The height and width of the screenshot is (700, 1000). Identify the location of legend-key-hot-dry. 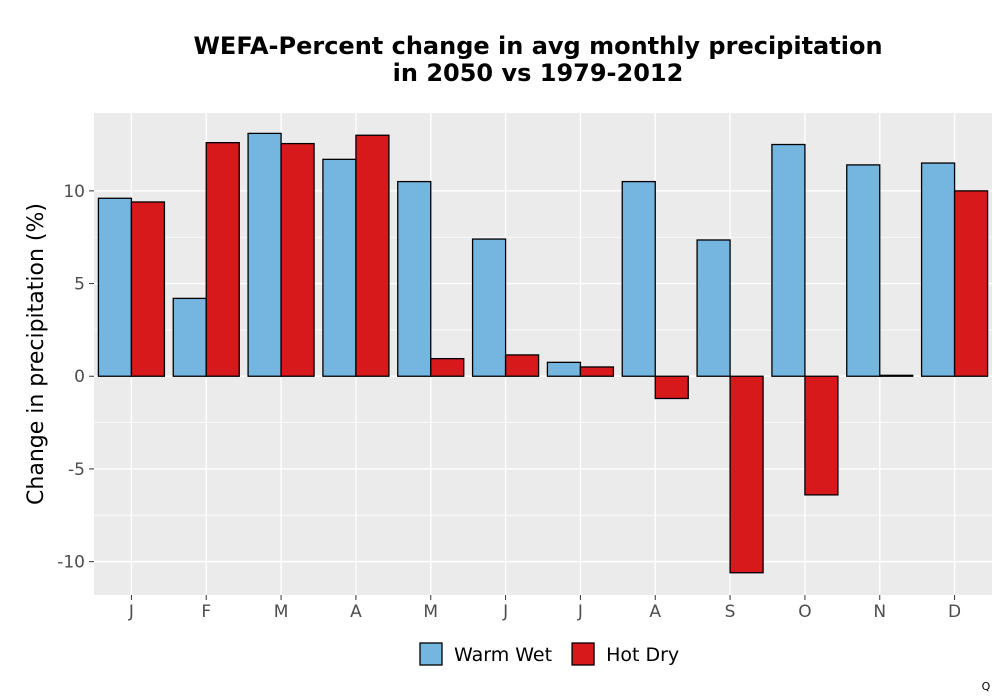
(583, 654).